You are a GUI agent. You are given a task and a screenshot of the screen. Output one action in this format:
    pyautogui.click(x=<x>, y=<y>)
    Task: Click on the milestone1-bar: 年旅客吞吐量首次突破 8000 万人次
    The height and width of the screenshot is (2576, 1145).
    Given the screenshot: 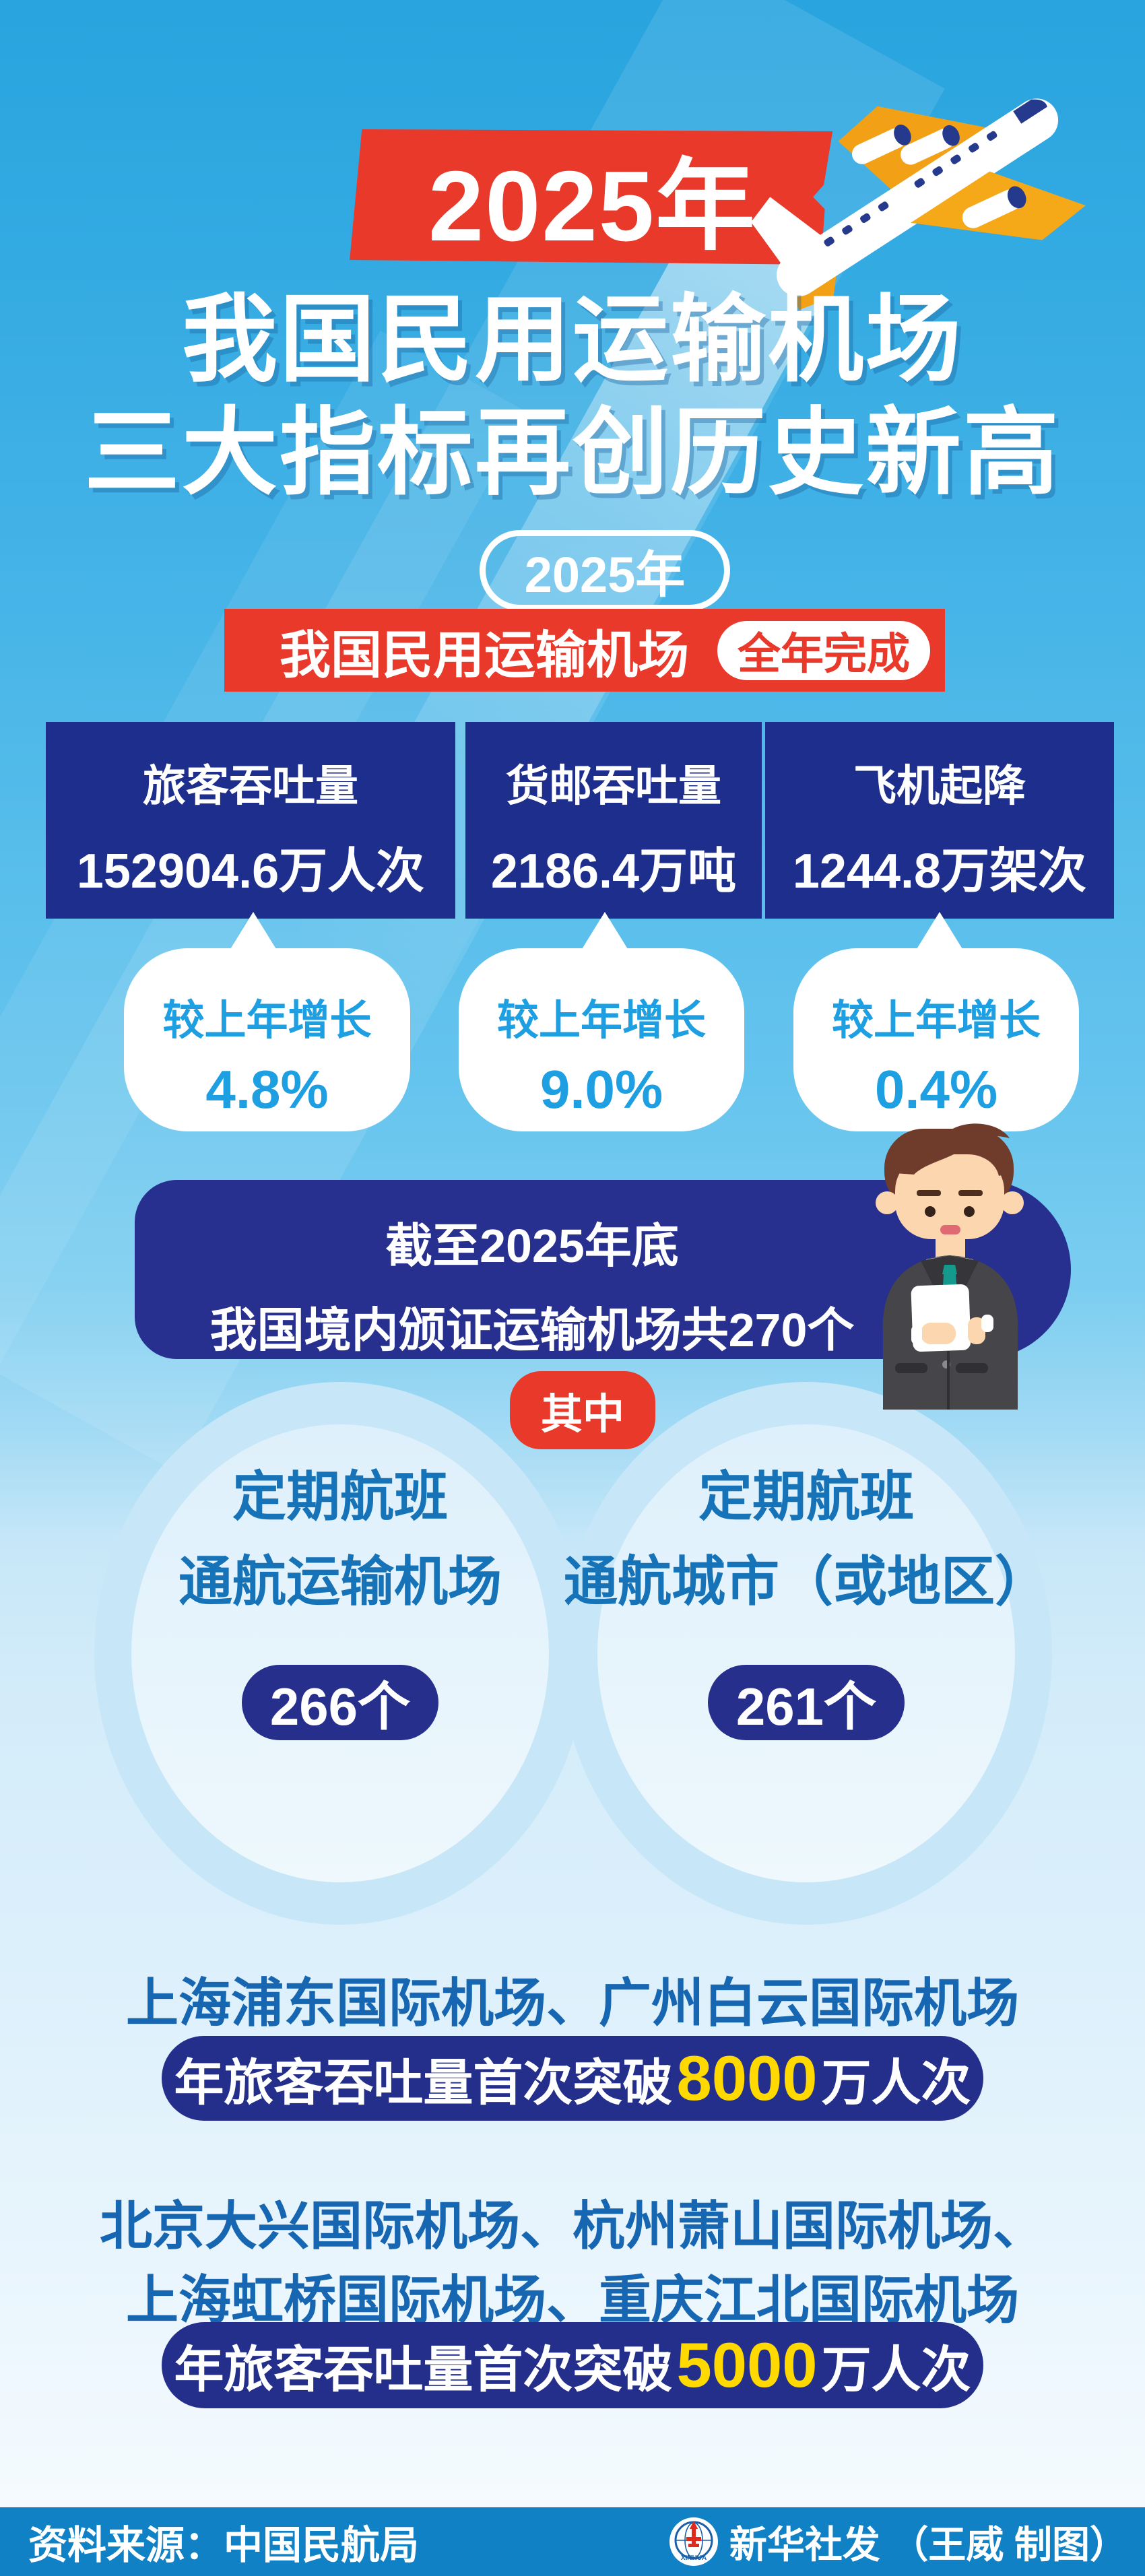 What is the action you would take?
    pyautogui.click(x=572, y=2078)
    